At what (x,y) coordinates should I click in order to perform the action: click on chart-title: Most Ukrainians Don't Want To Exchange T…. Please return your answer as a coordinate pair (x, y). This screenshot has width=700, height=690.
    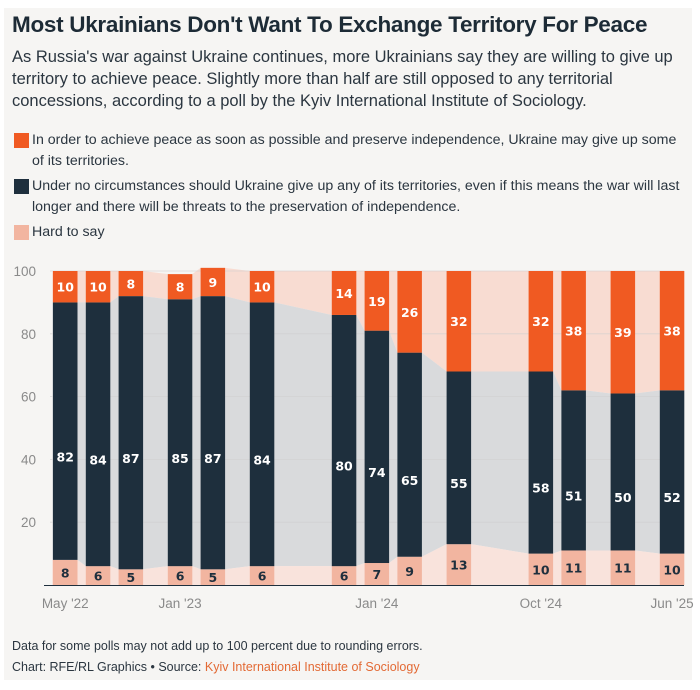
    Looking at the image, I should click on (330, 24).